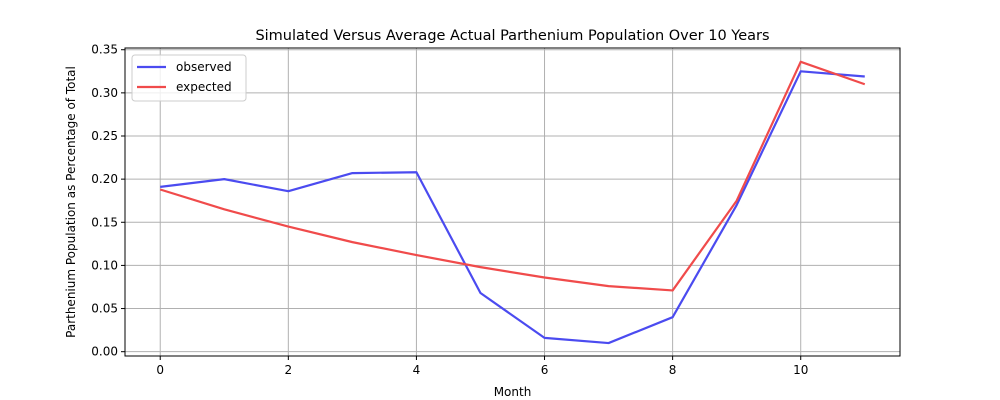 Image resolution: width=1000 pixels, height=400 pixels. I want to click on y-tick-label: 0.35, so click(104, 50).